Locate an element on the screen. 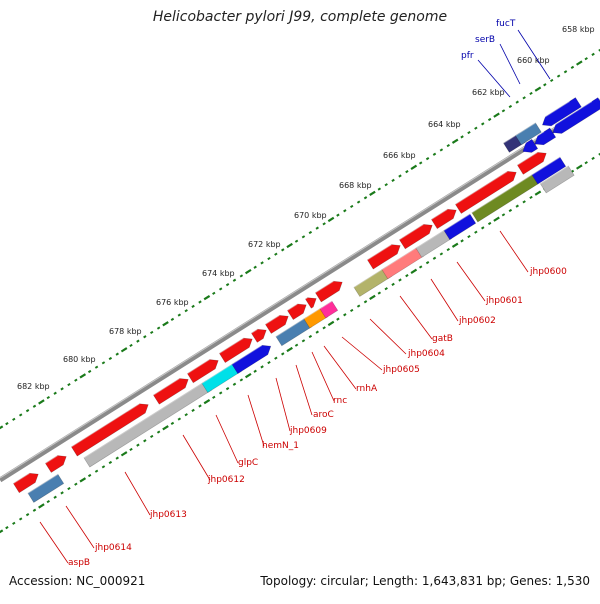 This screenshot has height=604, width=600. tick-label-660: 660 kbp is located at coordinates (533, 60).